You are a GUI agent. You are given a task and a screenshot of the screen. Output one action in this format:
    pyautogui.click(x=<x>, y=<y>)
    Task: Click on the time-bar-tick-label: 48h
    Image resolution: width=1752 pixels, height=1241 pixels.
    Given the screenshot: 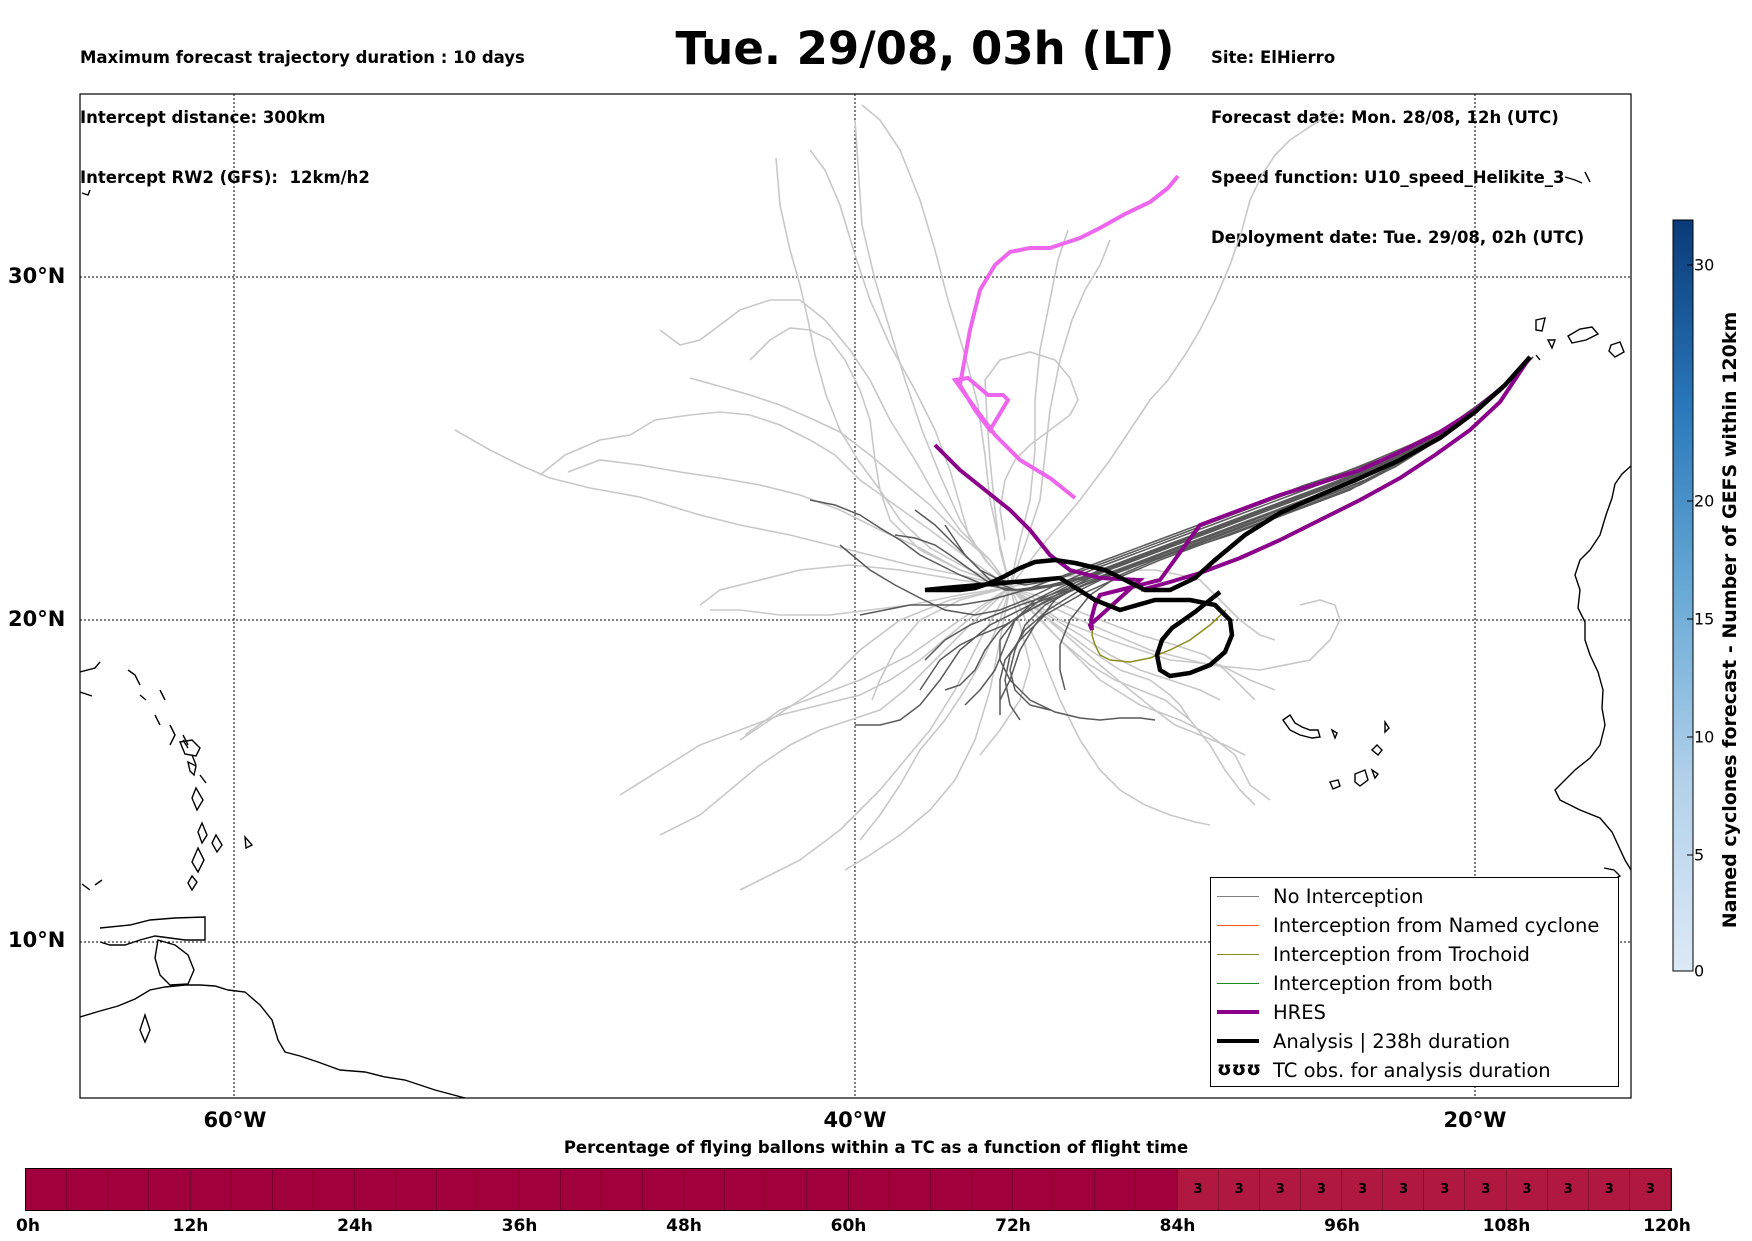 What is the action you would take?
    pyautogui.click(x=684, y=1226)
    